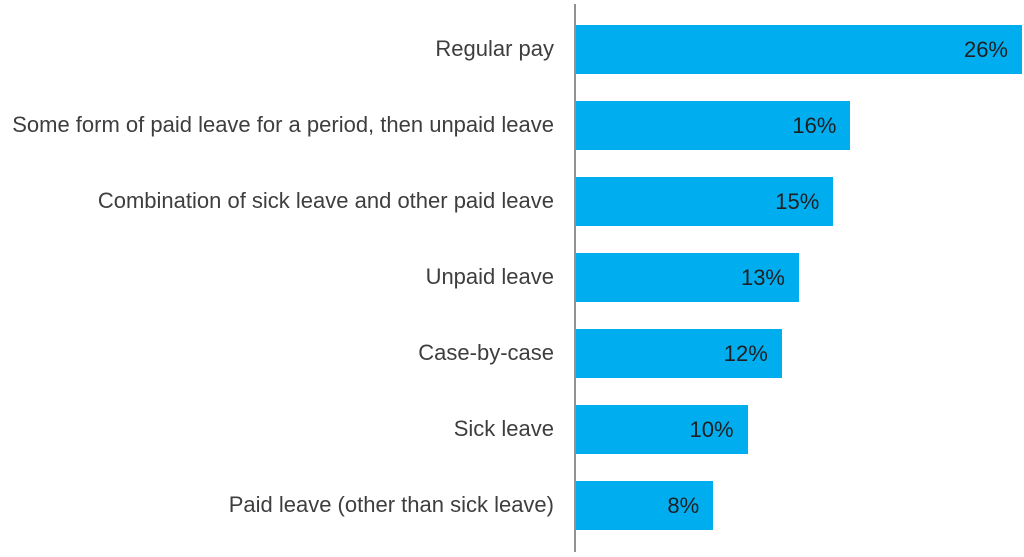 The image size is (1024, 557). Describe the element at coordinates (391, 505) in the screenshot. I see `category-label: Paid leave (other than sick leave)` at that location.